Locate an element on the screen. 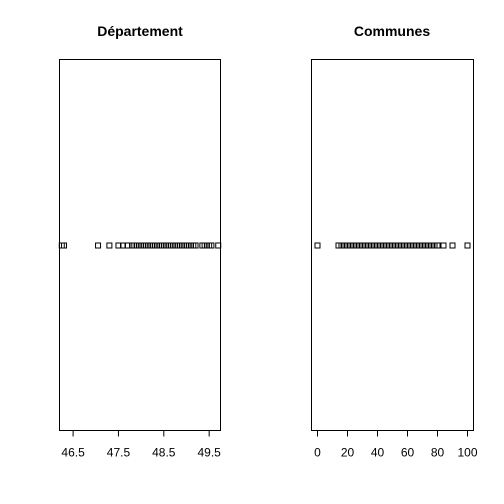  x-tick-label-departement: 46.5 is located at coordinates (73, 453).